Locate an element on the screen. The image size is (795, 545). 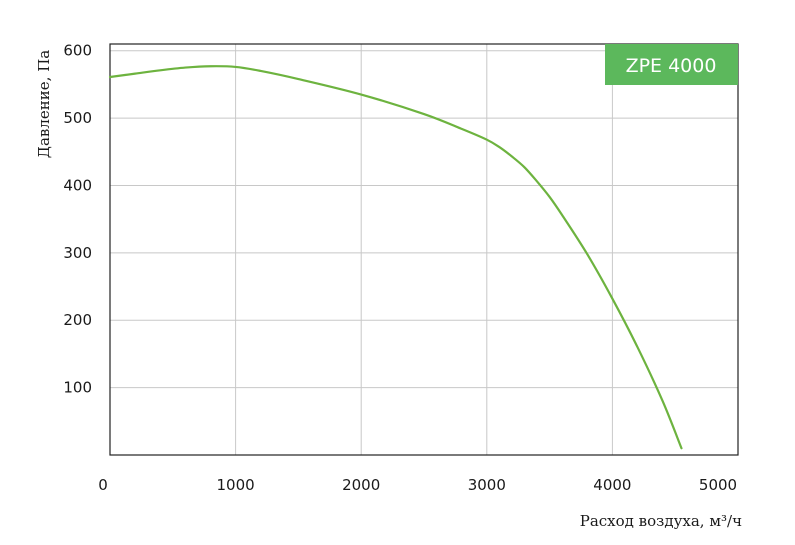
y-axis-ticks: 100 200 300 400 500 600 is located at coordinates (77, 219).